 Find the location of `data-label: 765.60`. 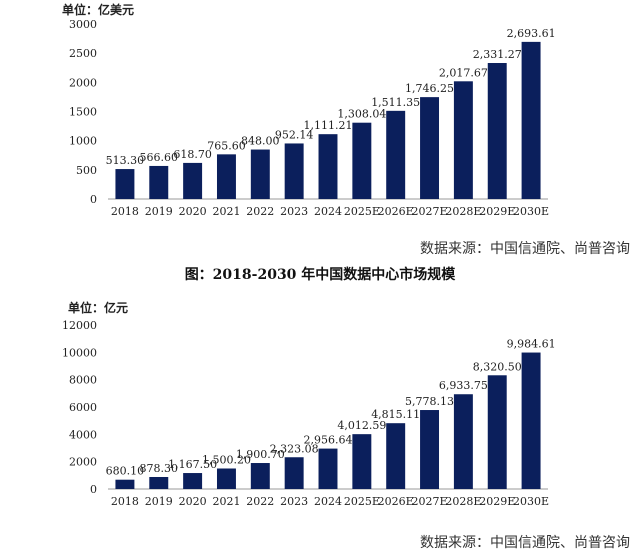

data-label: 765.60 is located at coordinates (226, 145).